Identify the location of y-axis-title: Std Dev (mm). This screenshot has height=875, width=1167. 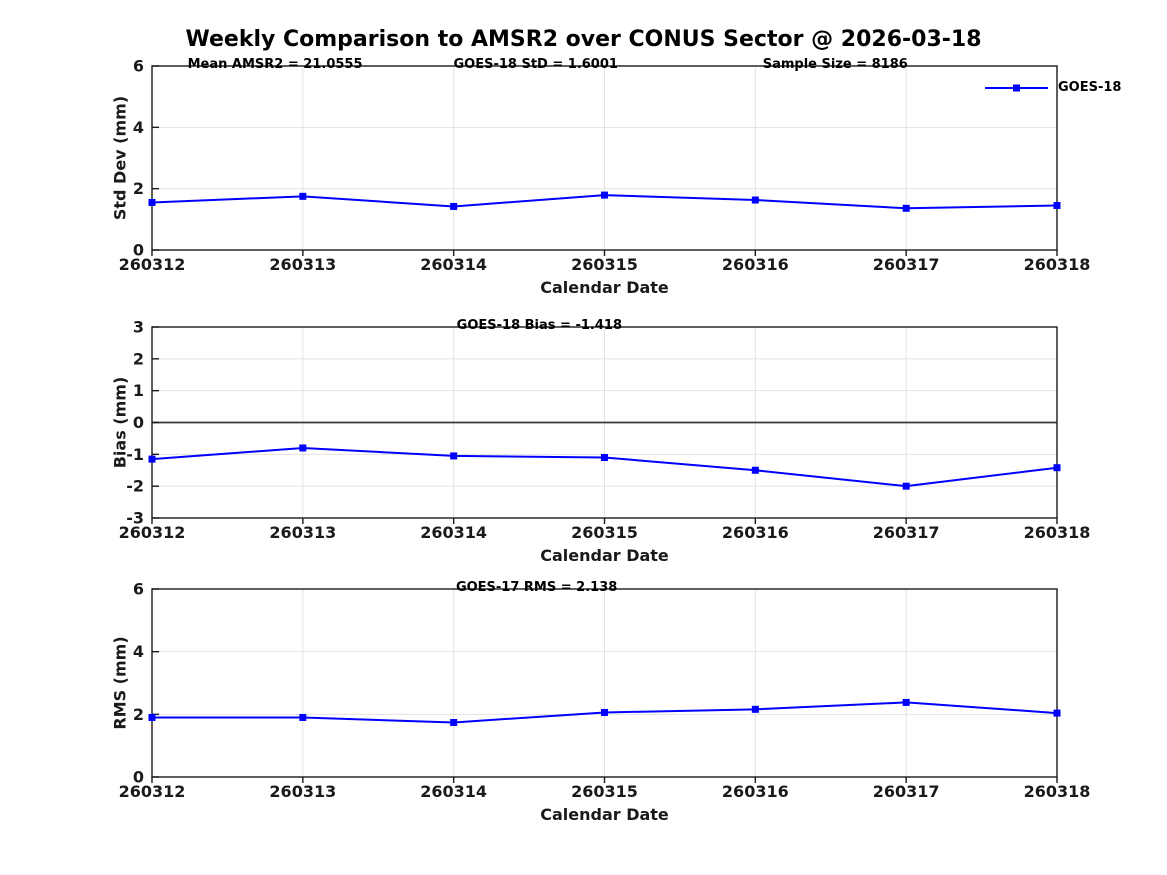
(120, 158).